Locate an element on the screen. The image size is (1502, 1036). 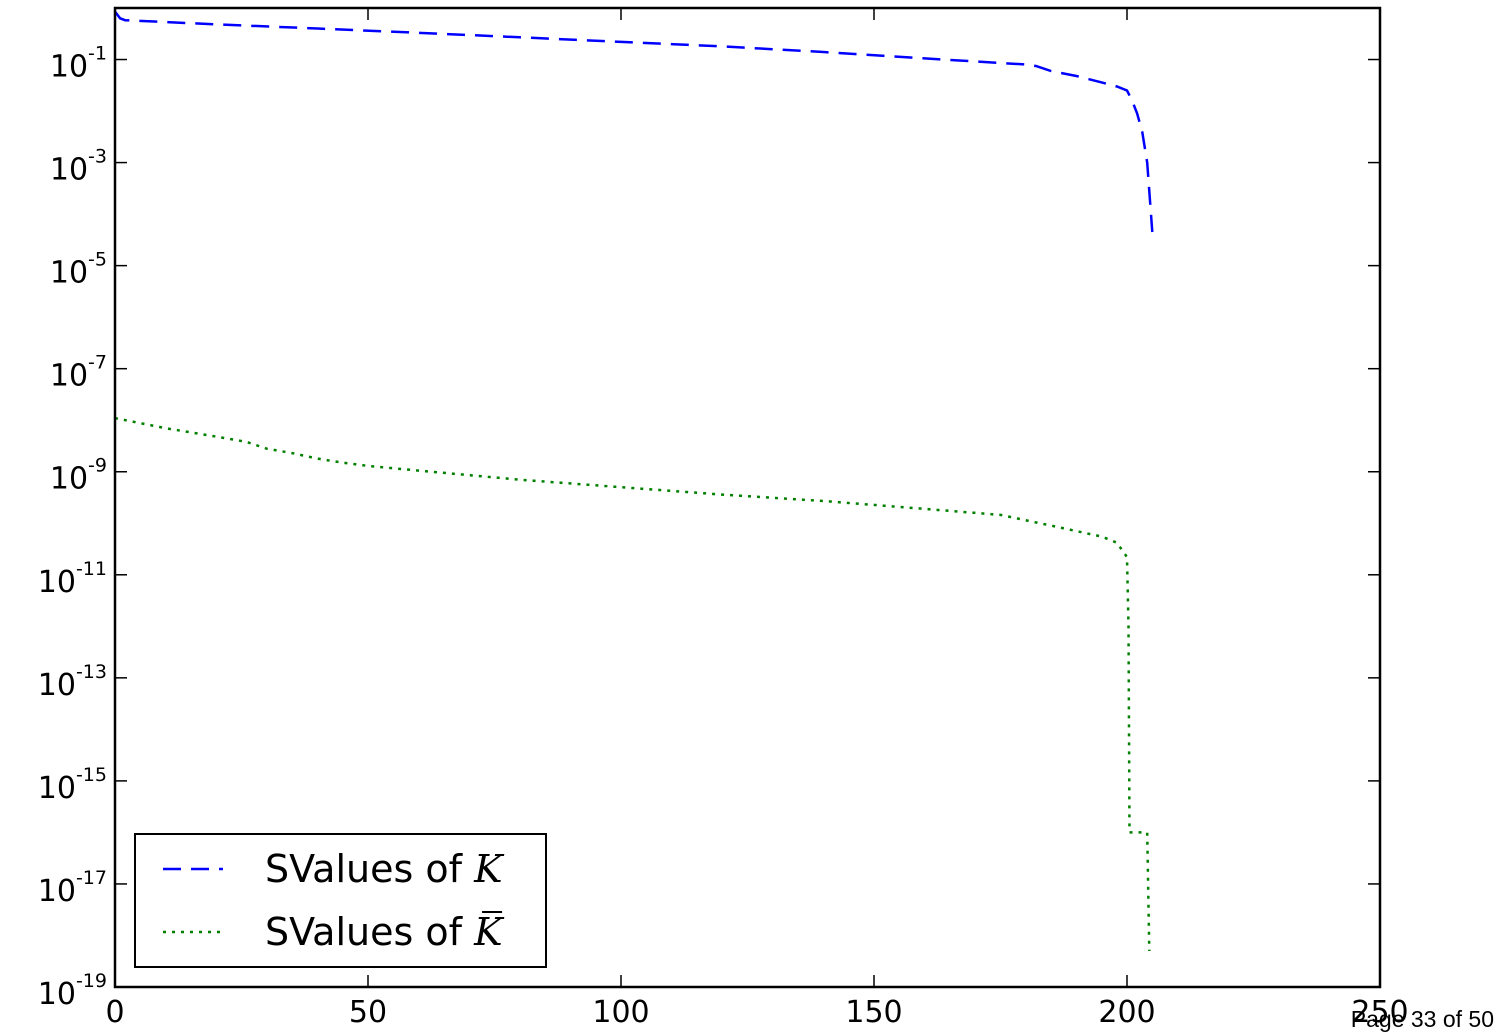
legend: SValues of K SValues of K is located at coordinates (340, 900).